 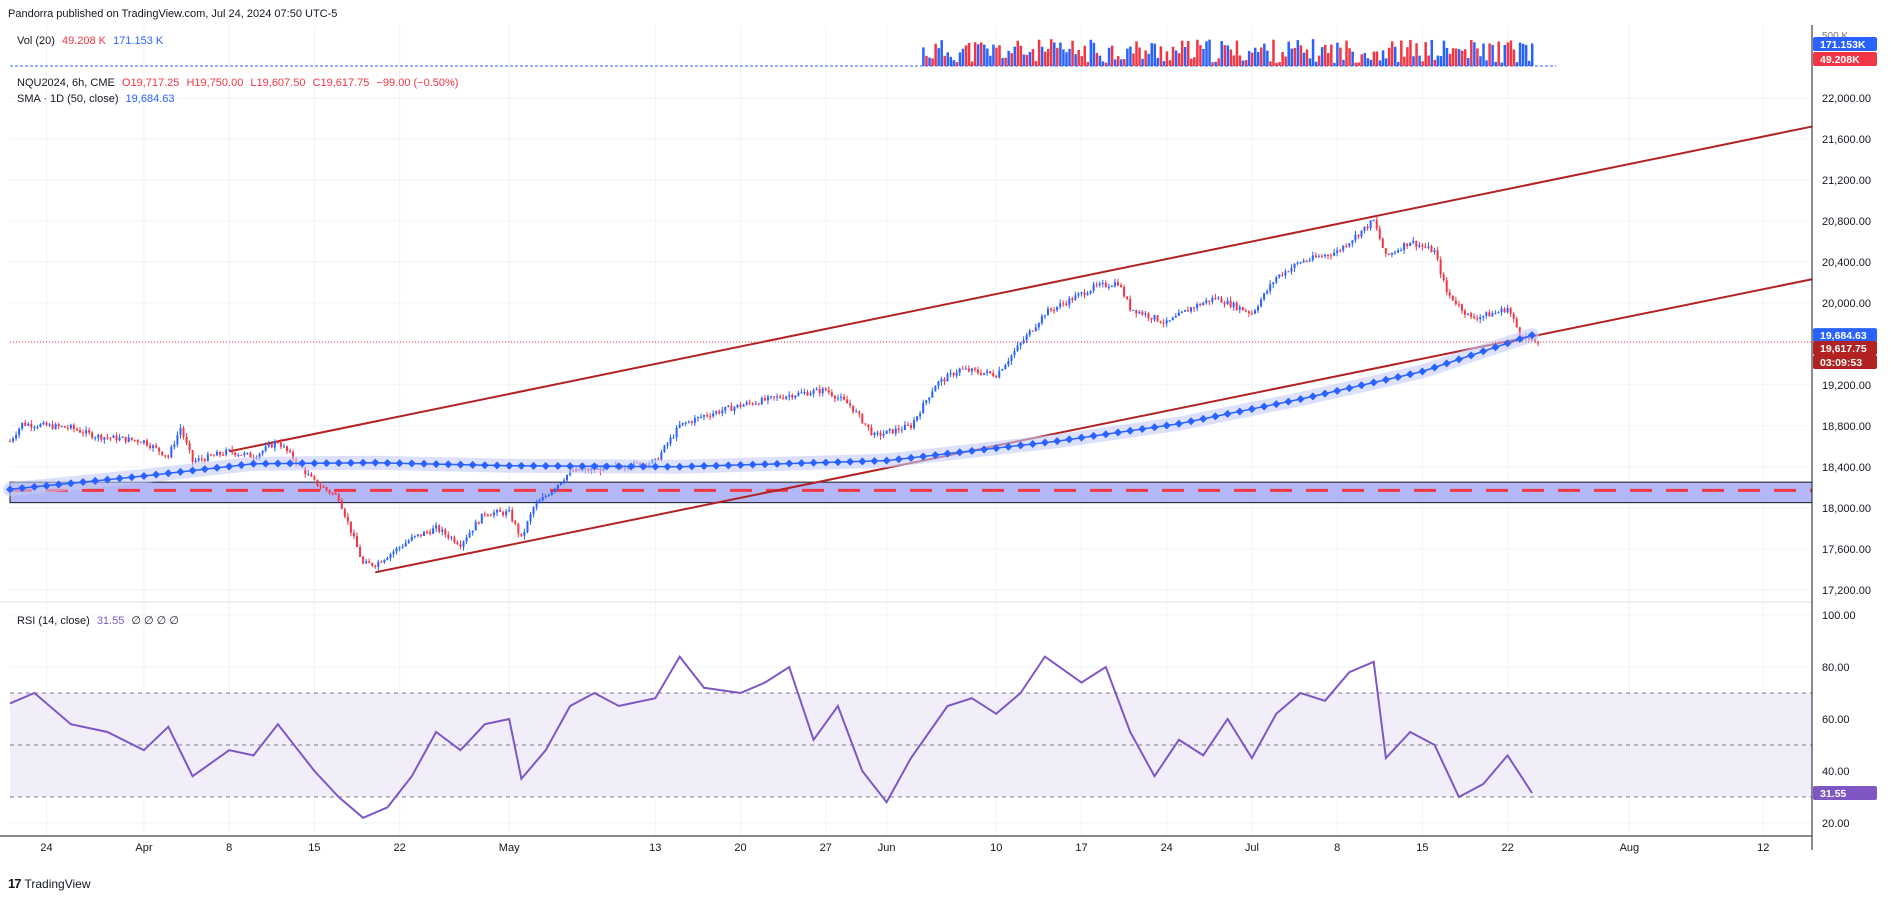 I want to click on volume-low-tag-bg, so click(x=1845, y=59).